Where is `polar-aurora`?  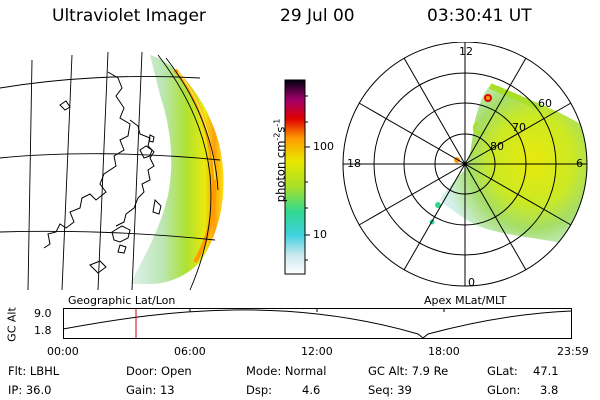
polar-aurora is located at coordinates (513, 168).